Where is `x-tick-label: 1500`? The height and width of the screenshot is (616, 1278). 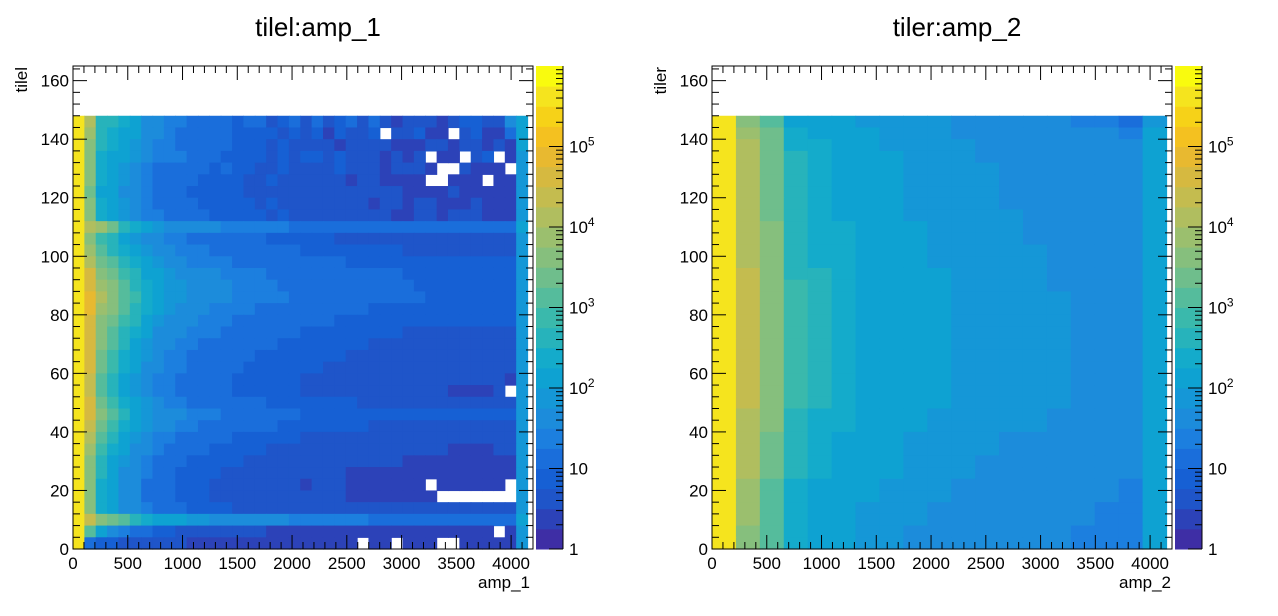
x-tick-label: 1500 is located at coordinates (237, 563).